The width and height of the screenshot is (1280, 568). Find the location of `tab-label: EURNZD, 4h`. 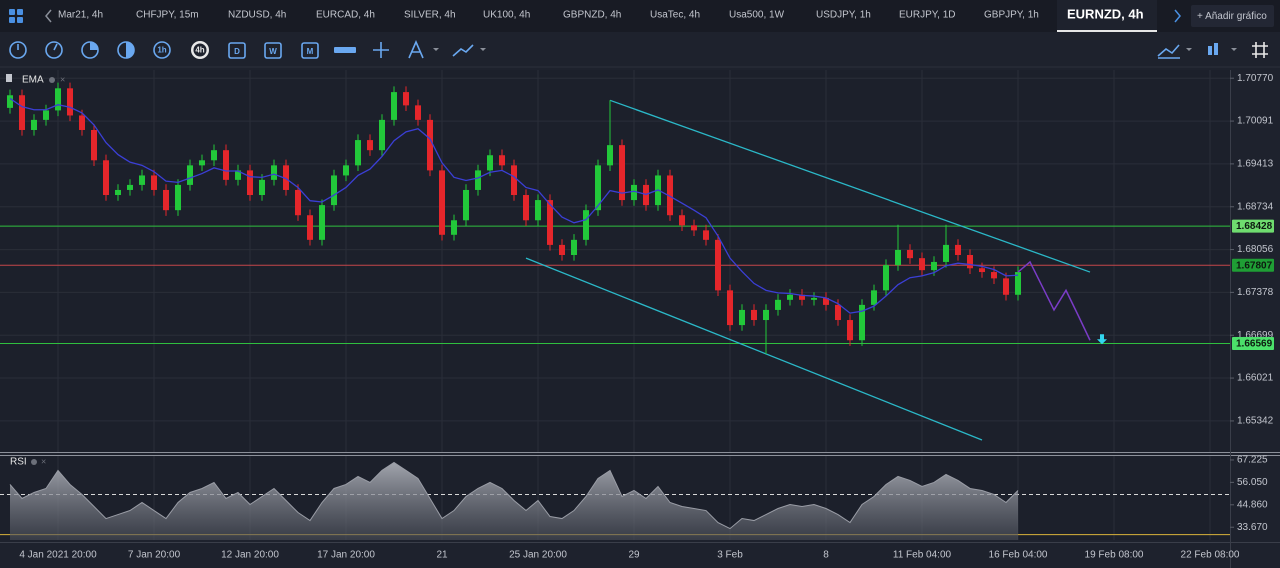

tab-label: EURNZD, 4h is located at coordinates (1105, 13).